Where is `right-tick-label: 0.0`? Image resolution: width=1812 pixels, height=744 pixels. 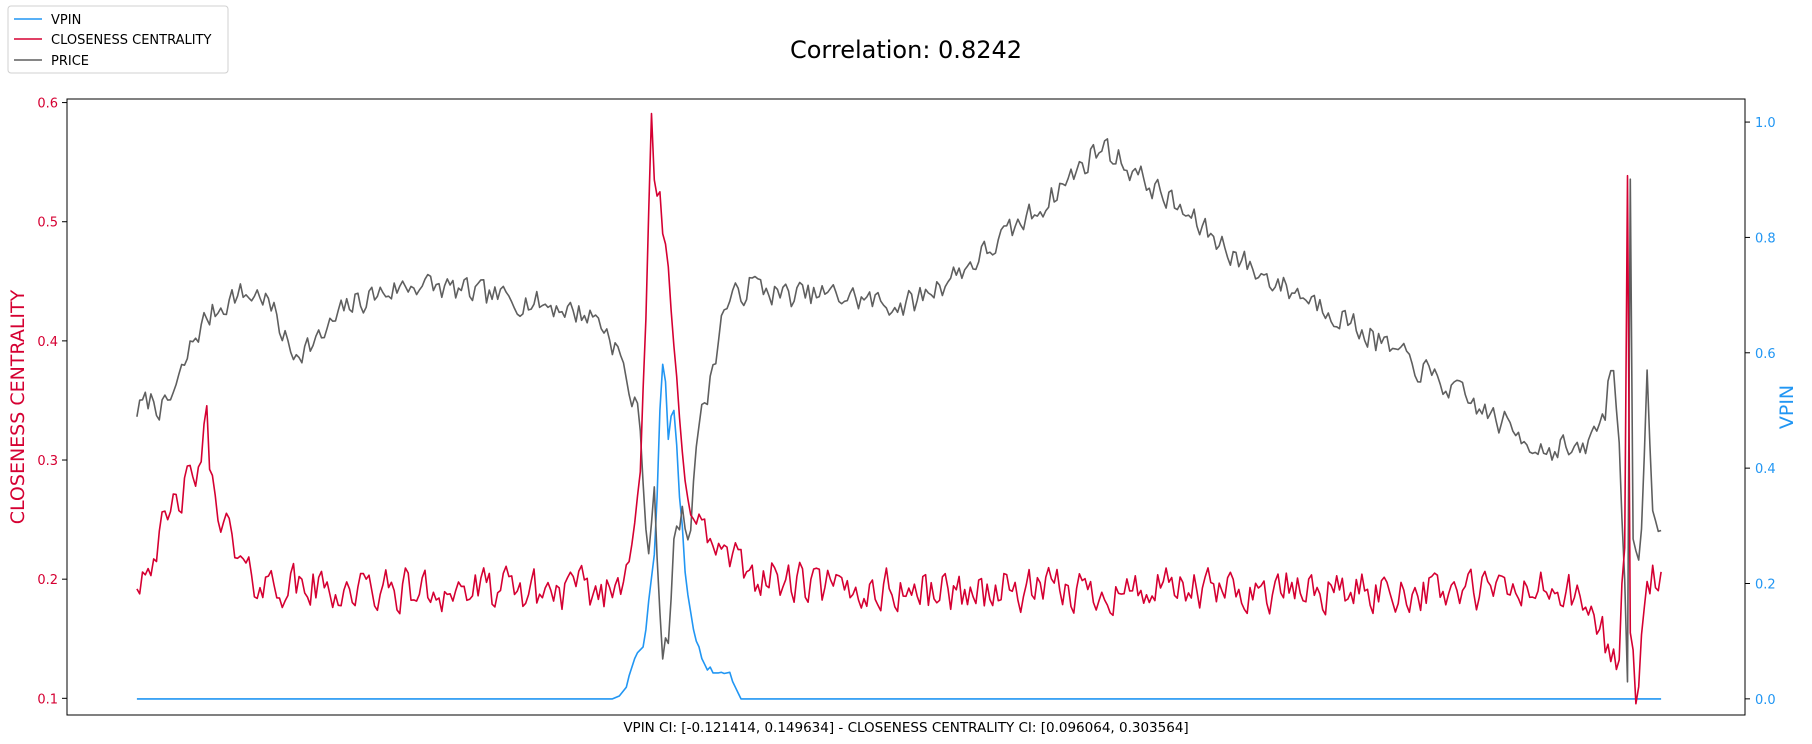
right-tick-label: 0.0 is located at coordinates (1765, 700).